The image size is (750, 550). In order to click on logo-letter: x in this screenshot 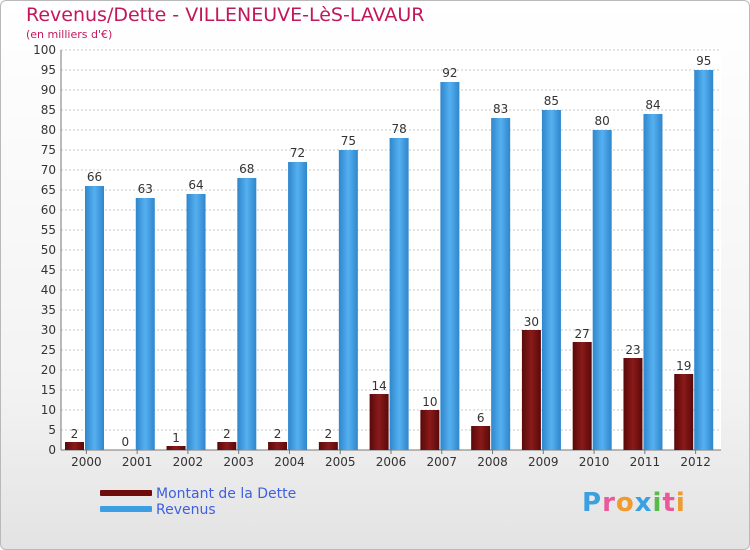, I will do `click(643, 503)`.